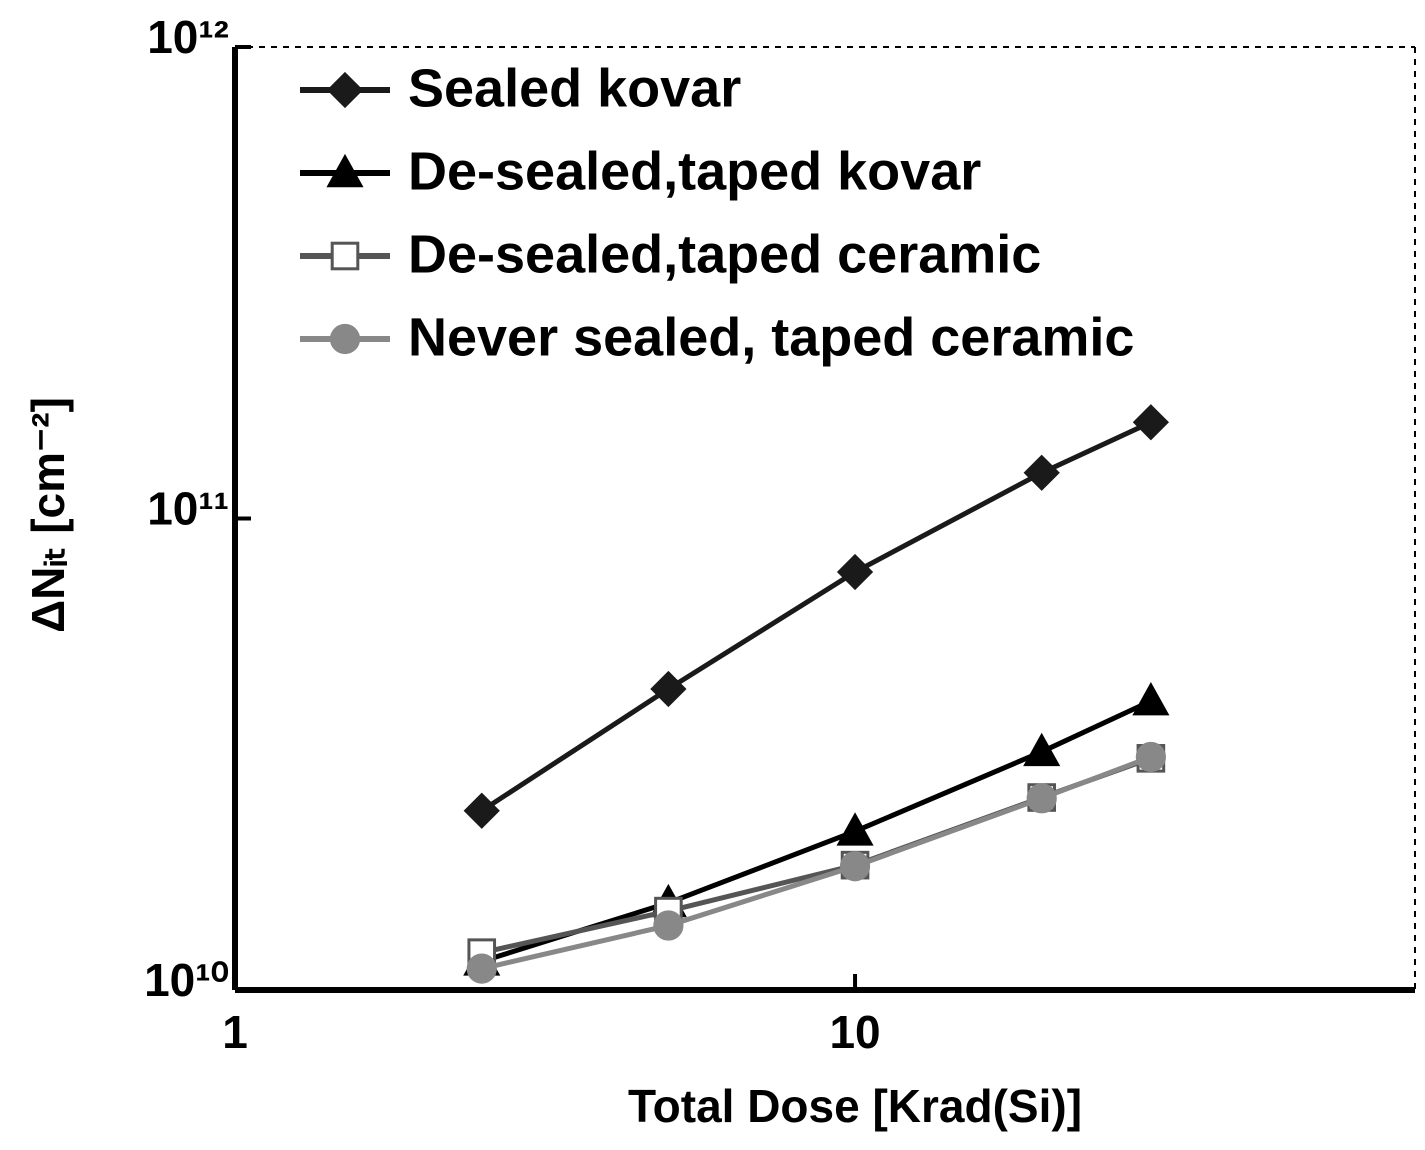  What do you see at coordinates (574, 88) in the screenshot?
I see `legend-label: Sealed kovar` at bounding box center [574, 88].